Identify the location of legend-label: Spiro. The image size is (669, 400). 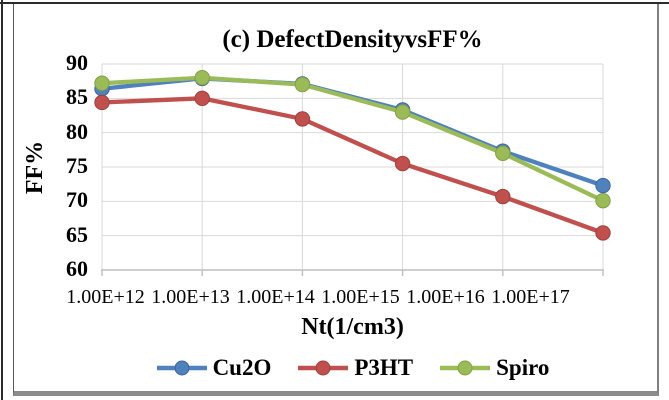
(523, 367).